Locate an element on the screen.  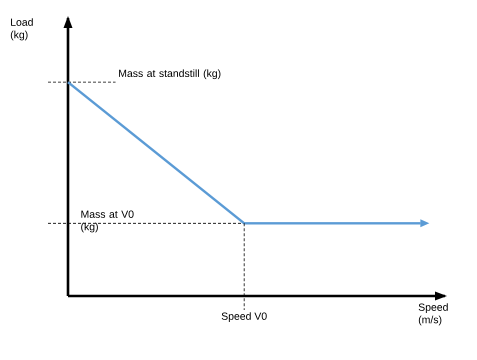
x-axis-title: Speed (m/s) is located at coordinates (433, 314).